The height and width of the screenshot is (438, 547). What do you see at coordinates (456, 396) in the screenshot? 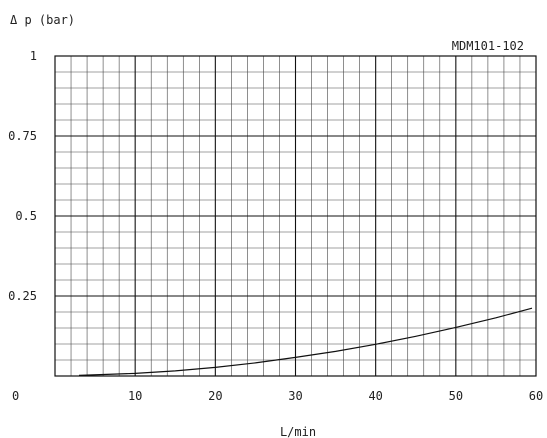
I see `x-tick-label: 50` at bounding box center [456, 396].